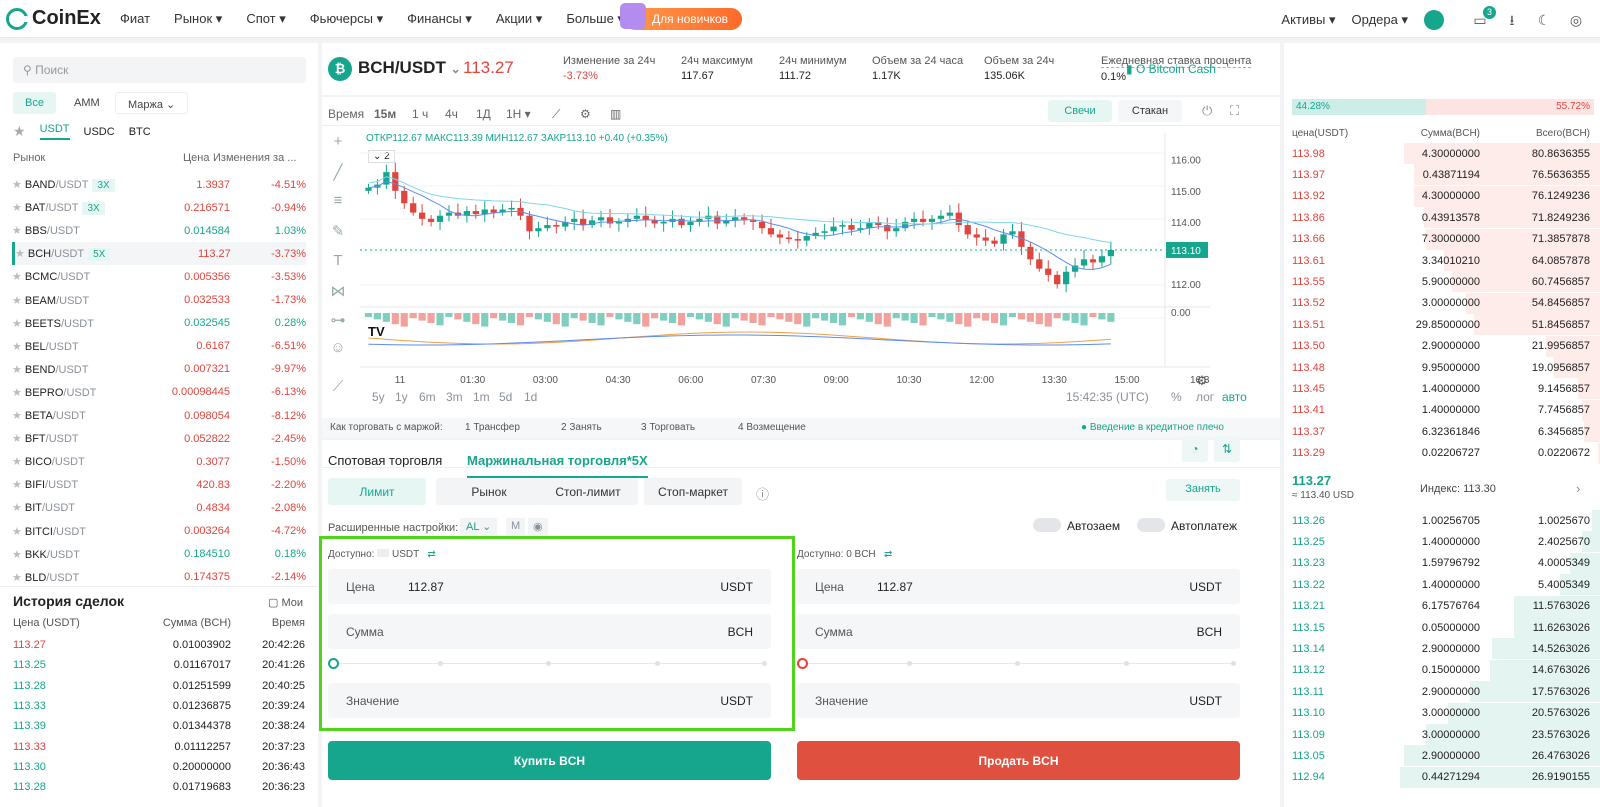 Image resolution: width=1600 pixels, height=807 pixels. What do you see at coordinates (19, 131) in the screenshot?
I see `favorites-star-icon: ★` at bounding box center [19, 131].